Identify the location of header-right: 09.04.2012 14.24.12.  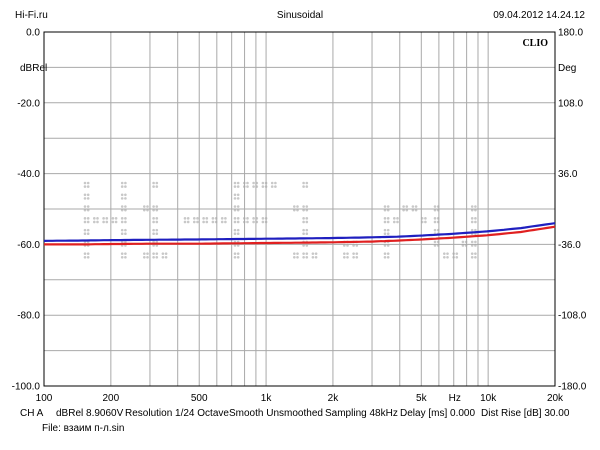
(539, 15).